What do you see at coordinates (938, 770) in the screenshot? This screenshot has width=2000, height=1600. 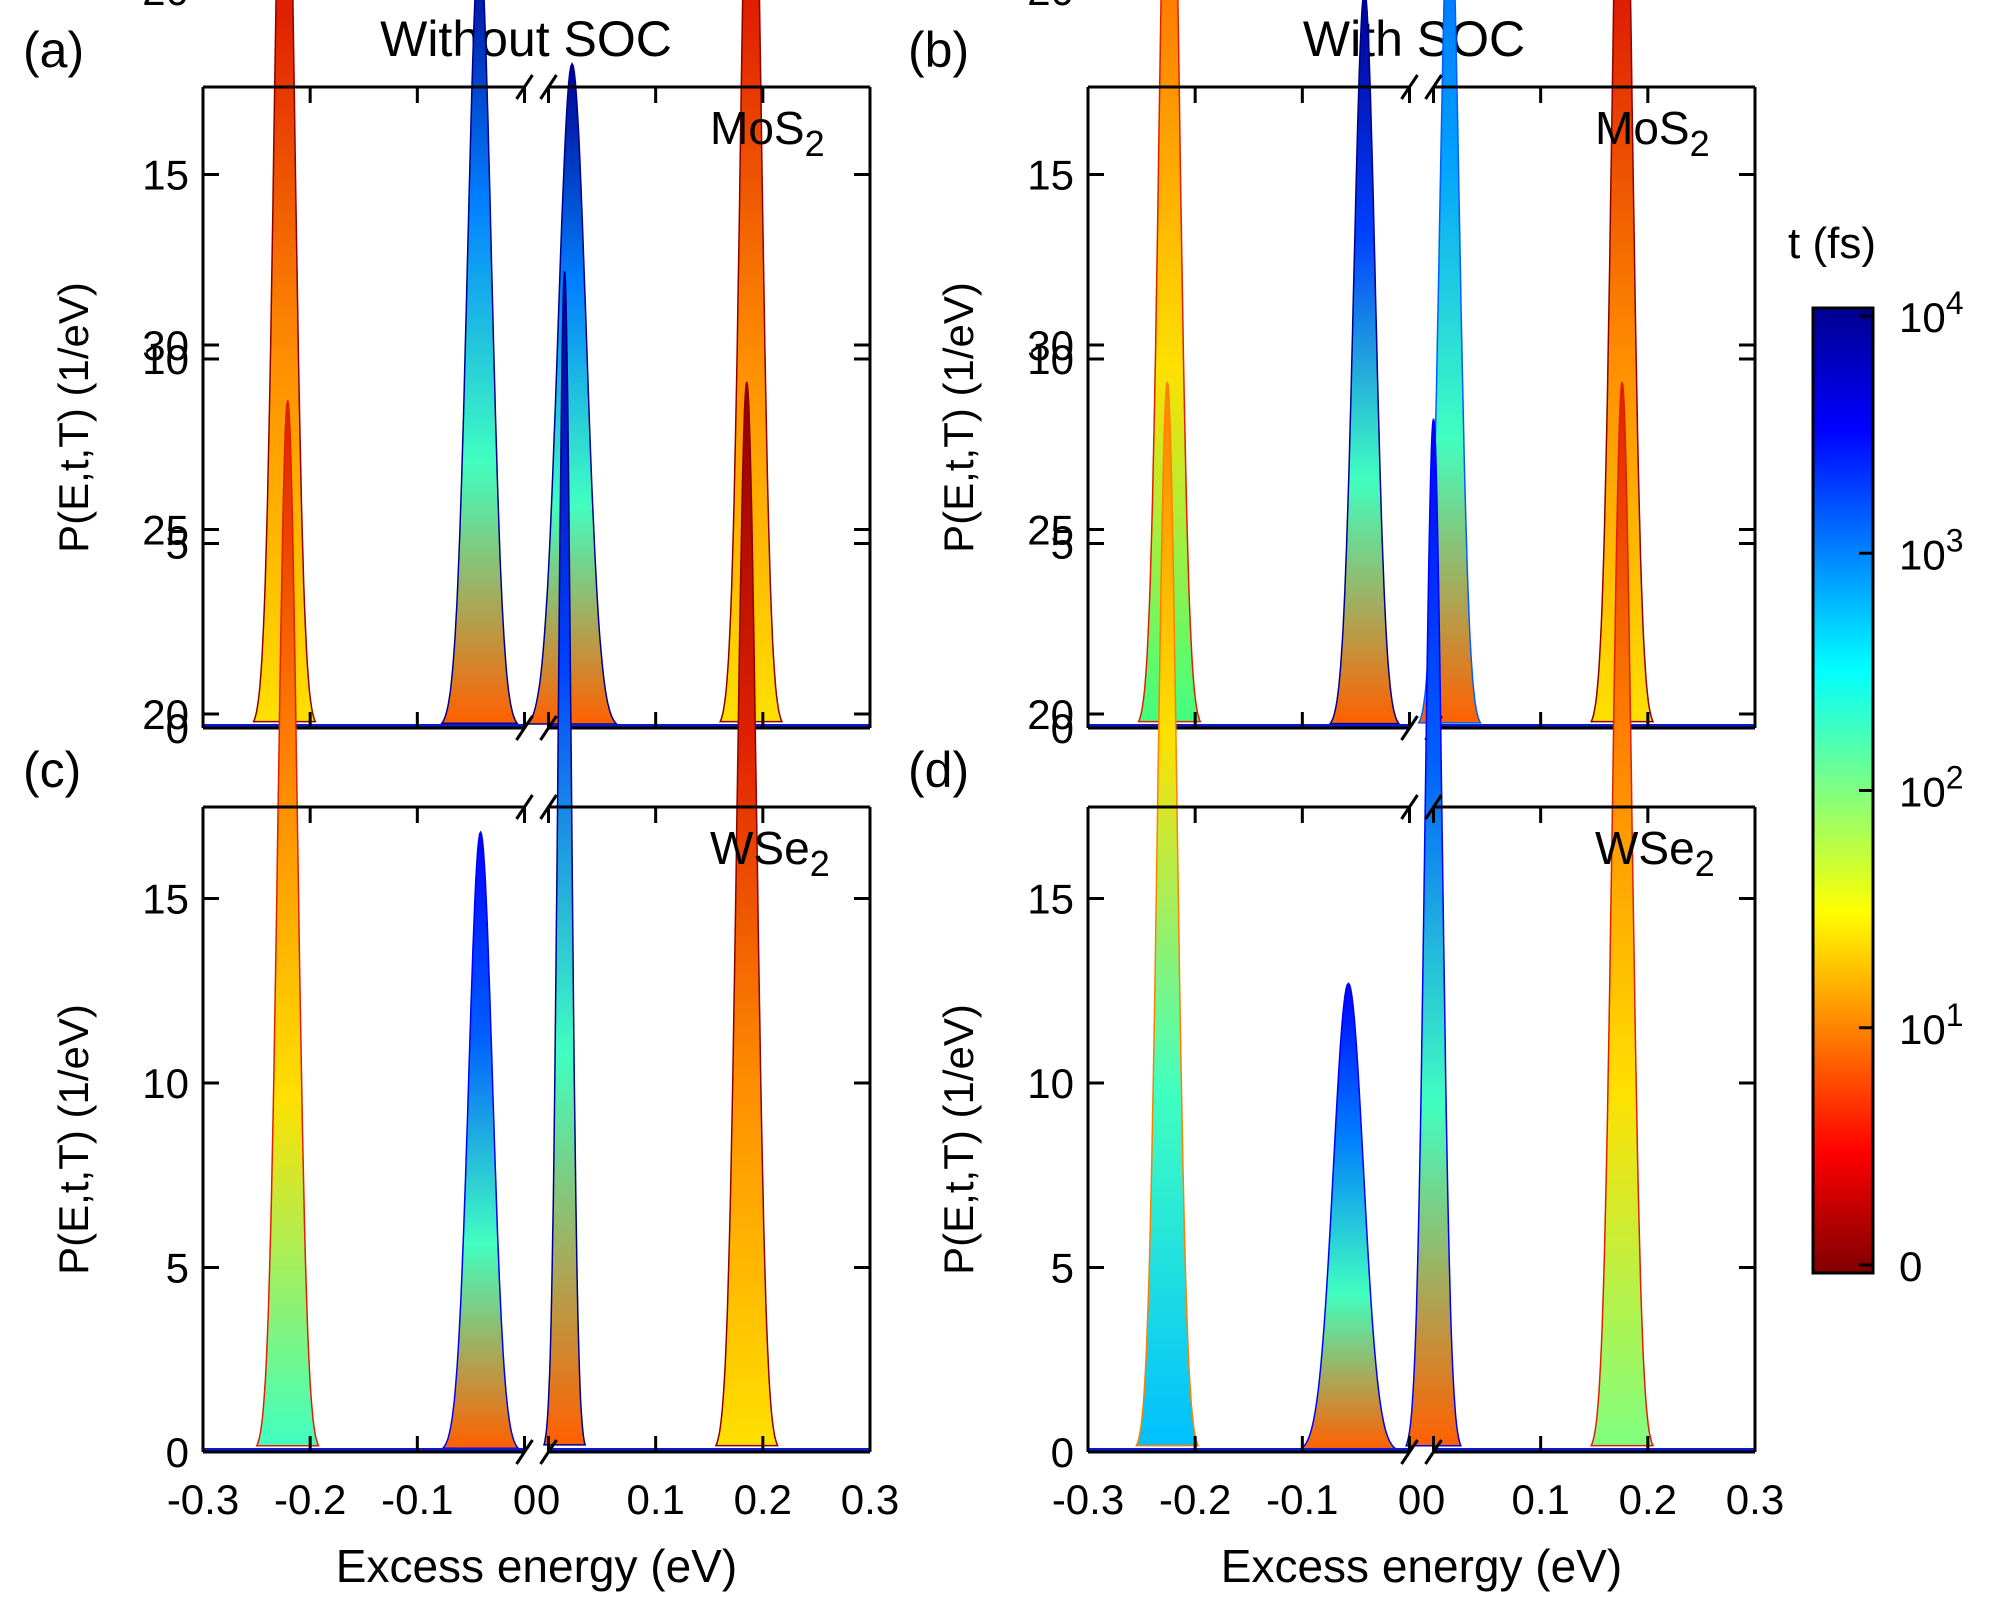 I see `panel-label: (d)` at bounding box center [938, 770].